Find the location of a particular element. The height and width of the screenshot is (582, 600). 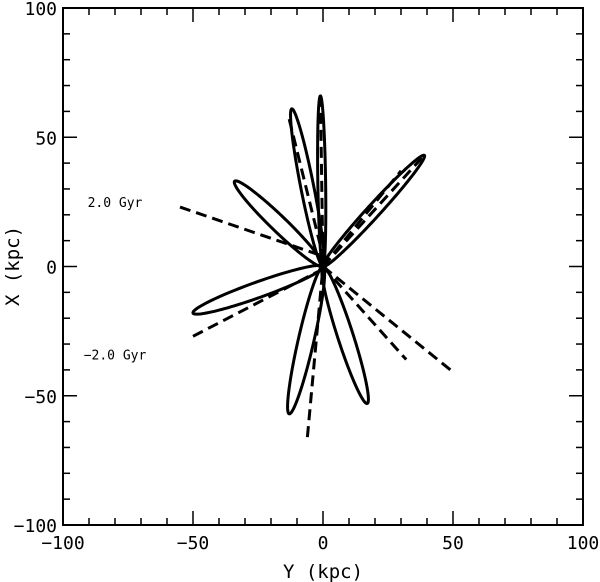

annotation-0: 2.0 Gyr is located at coordinates (115, 203).